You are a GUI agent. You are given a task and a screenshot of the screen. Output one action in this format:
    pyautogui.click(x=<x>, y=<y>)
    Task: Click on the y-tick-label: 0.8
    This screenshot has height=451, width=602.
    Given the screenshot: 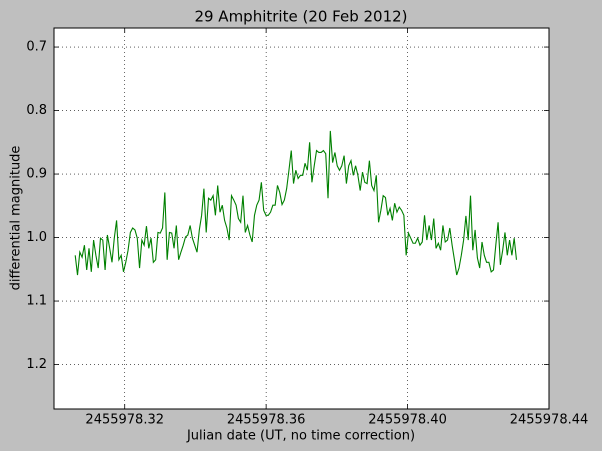 What is the action you would take?
    pyautogui.click(x=36, y=110)
    